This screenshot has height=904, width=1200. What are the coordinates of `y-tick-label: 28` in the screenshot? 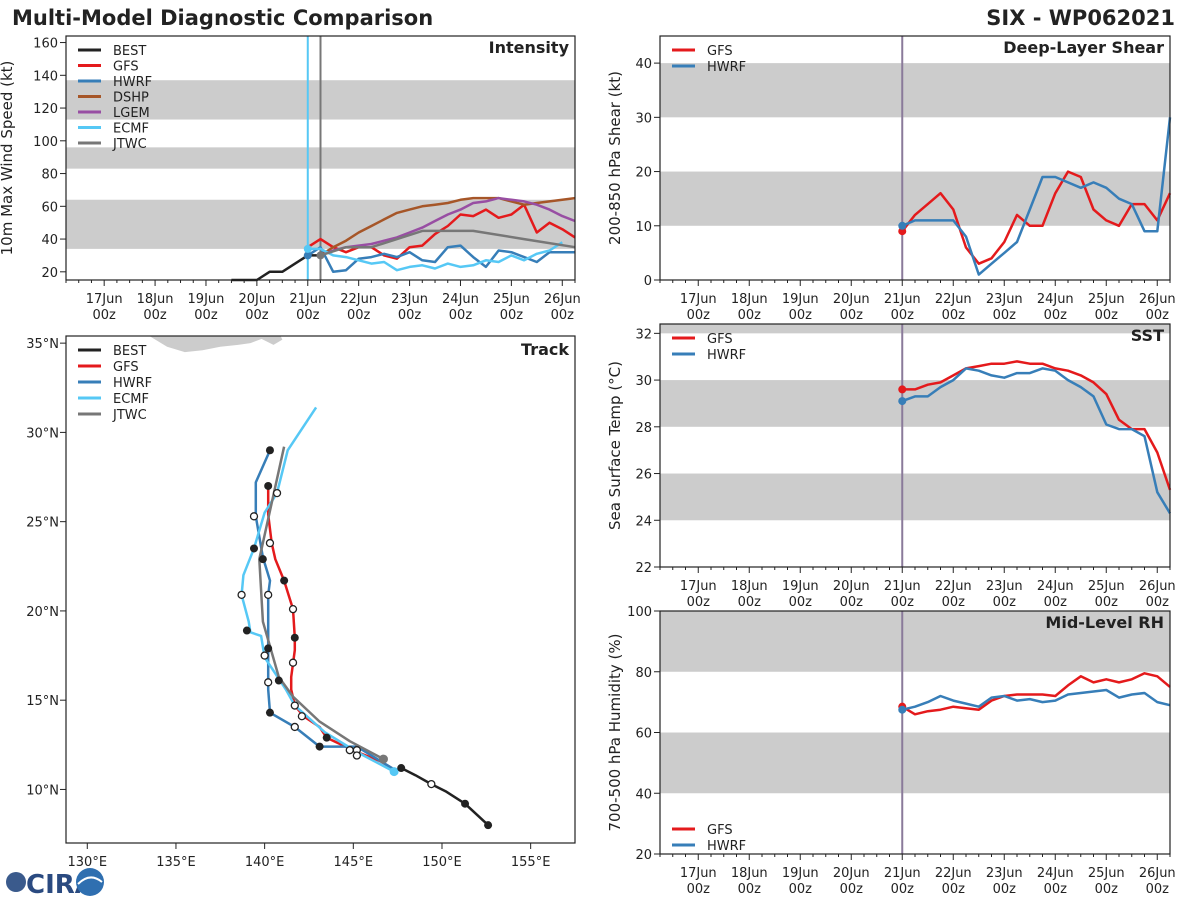 It's located at (643, 428).